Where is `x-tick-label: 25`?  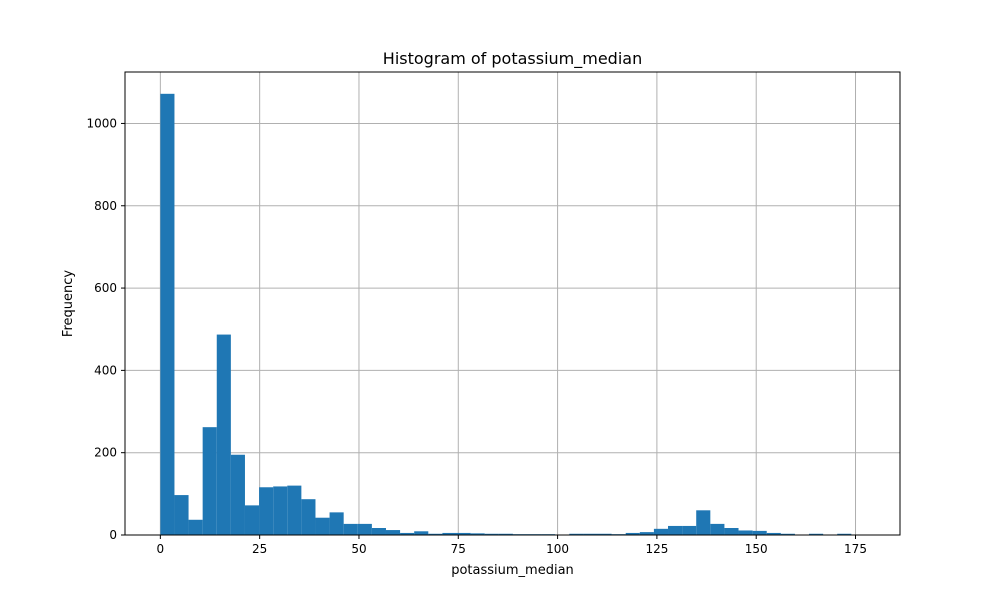 x-tick-label: 25 is located at coordinates (259, 549).